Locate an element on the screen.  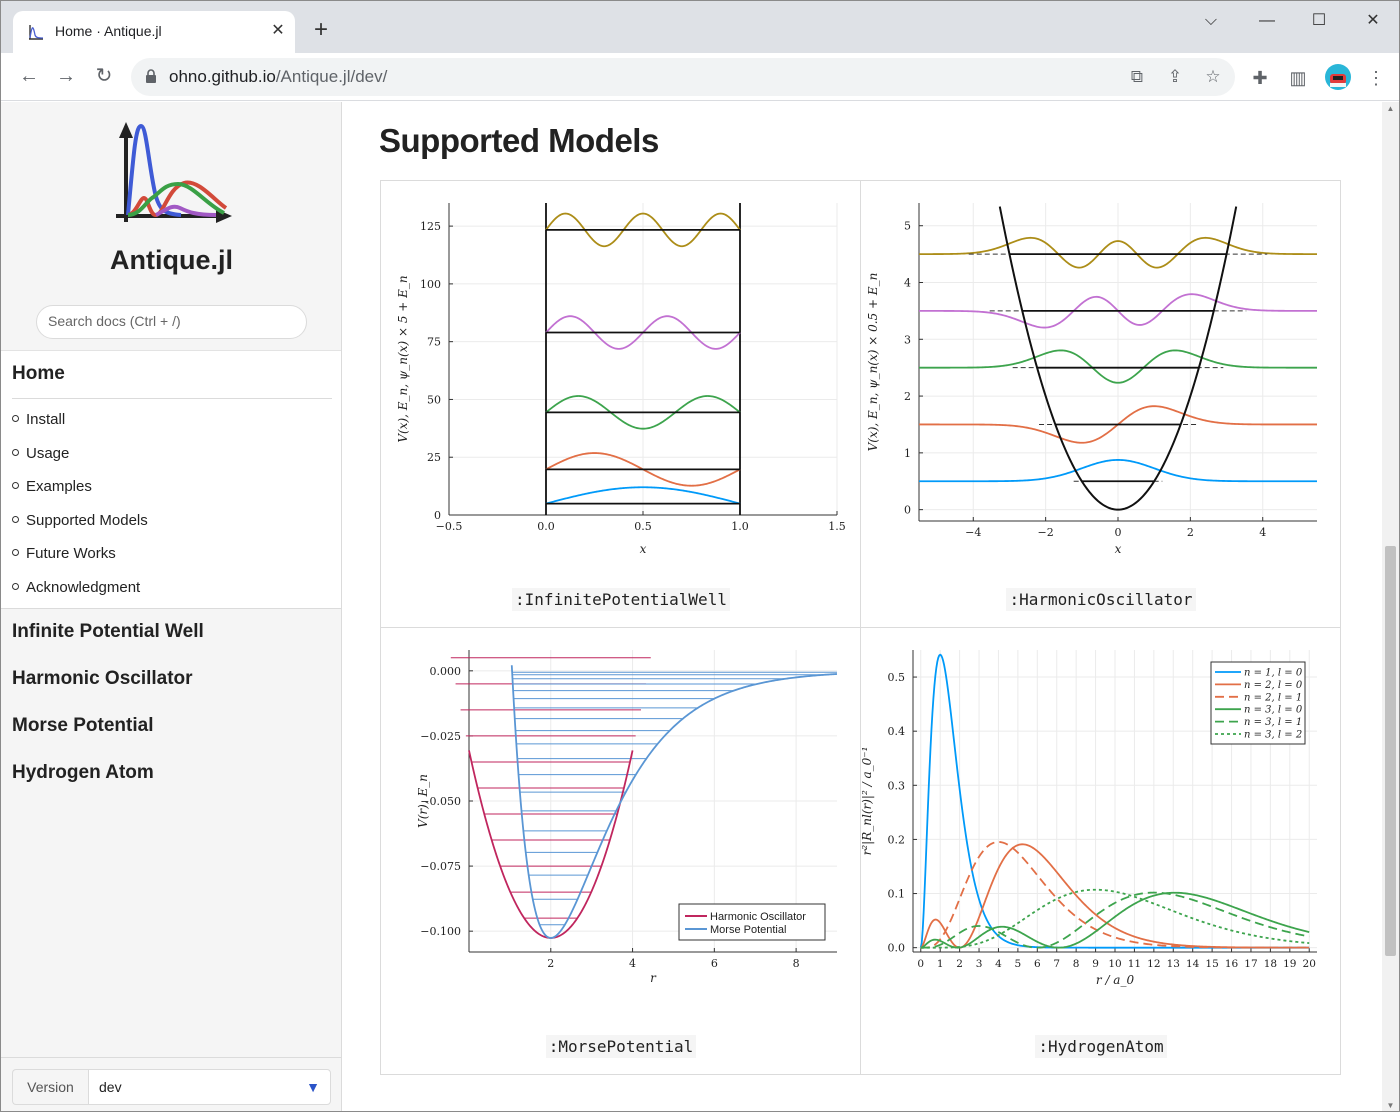
y-tick-label: 1 is located at coordinates (907, 453).